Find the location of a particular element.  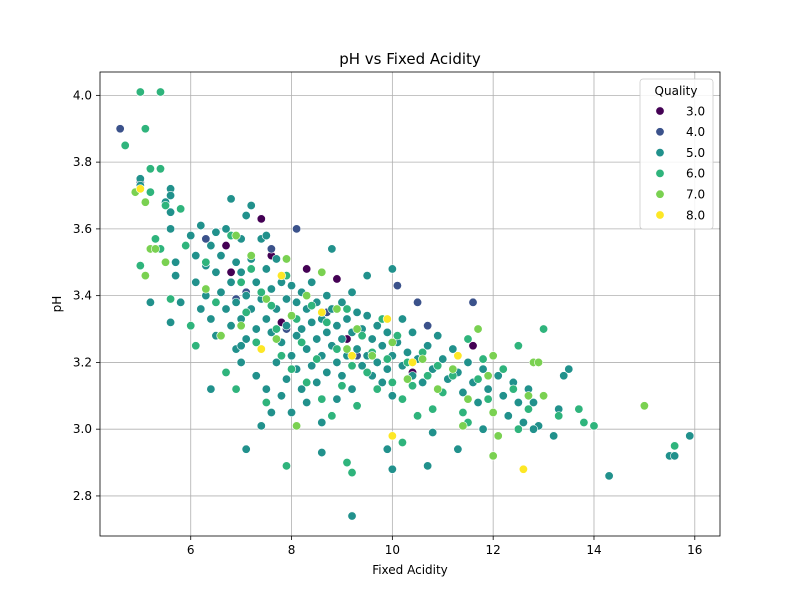

y-tick-label: 4.0 is located at coordinates (82, 95).